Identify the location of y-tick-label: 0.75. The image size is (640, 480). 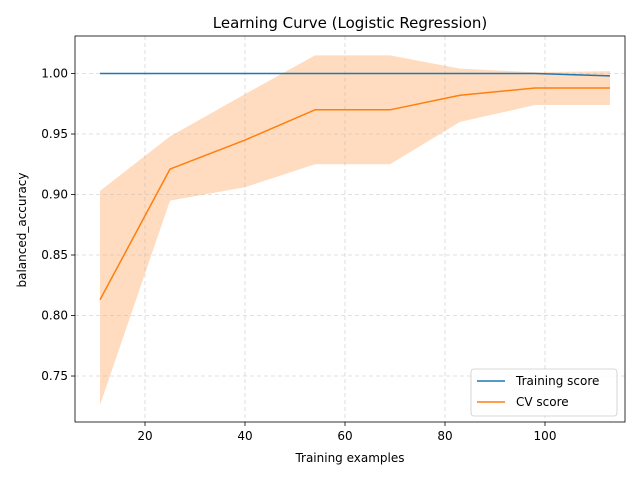
(54, 376).